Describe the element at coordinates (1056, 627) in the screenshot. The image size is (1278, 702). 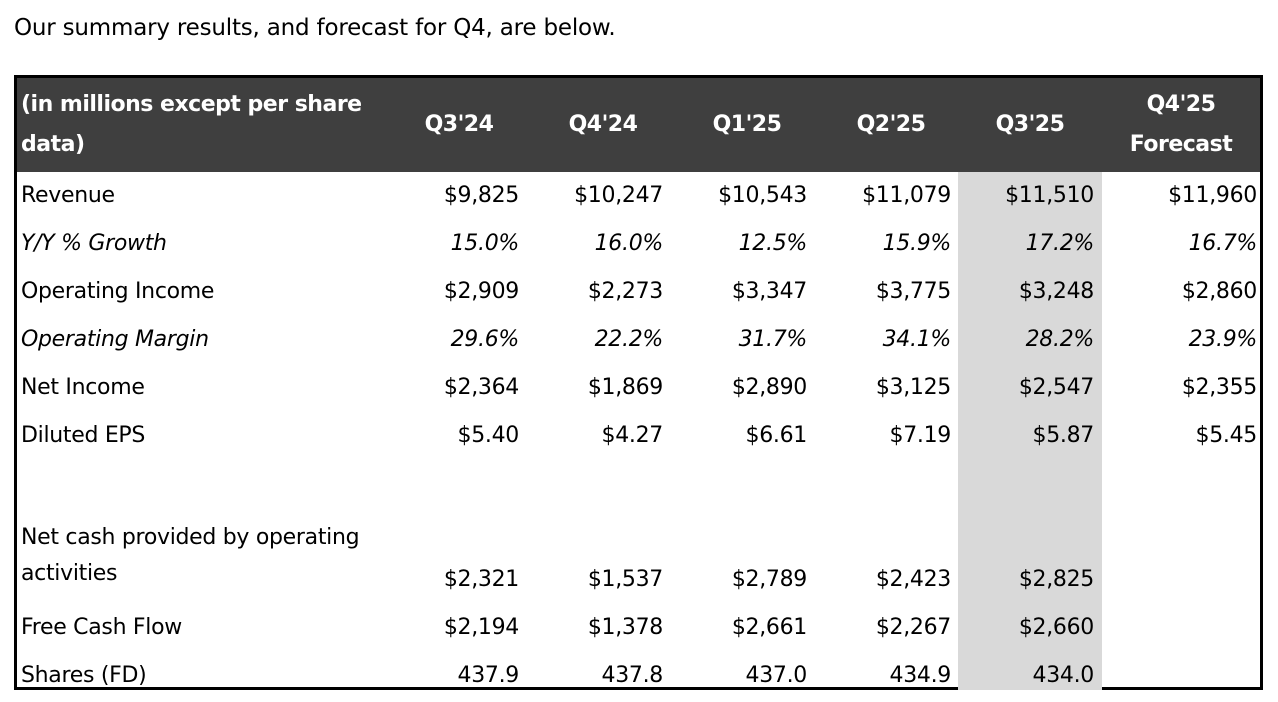
I see `table-cell: $2,660` at that location.